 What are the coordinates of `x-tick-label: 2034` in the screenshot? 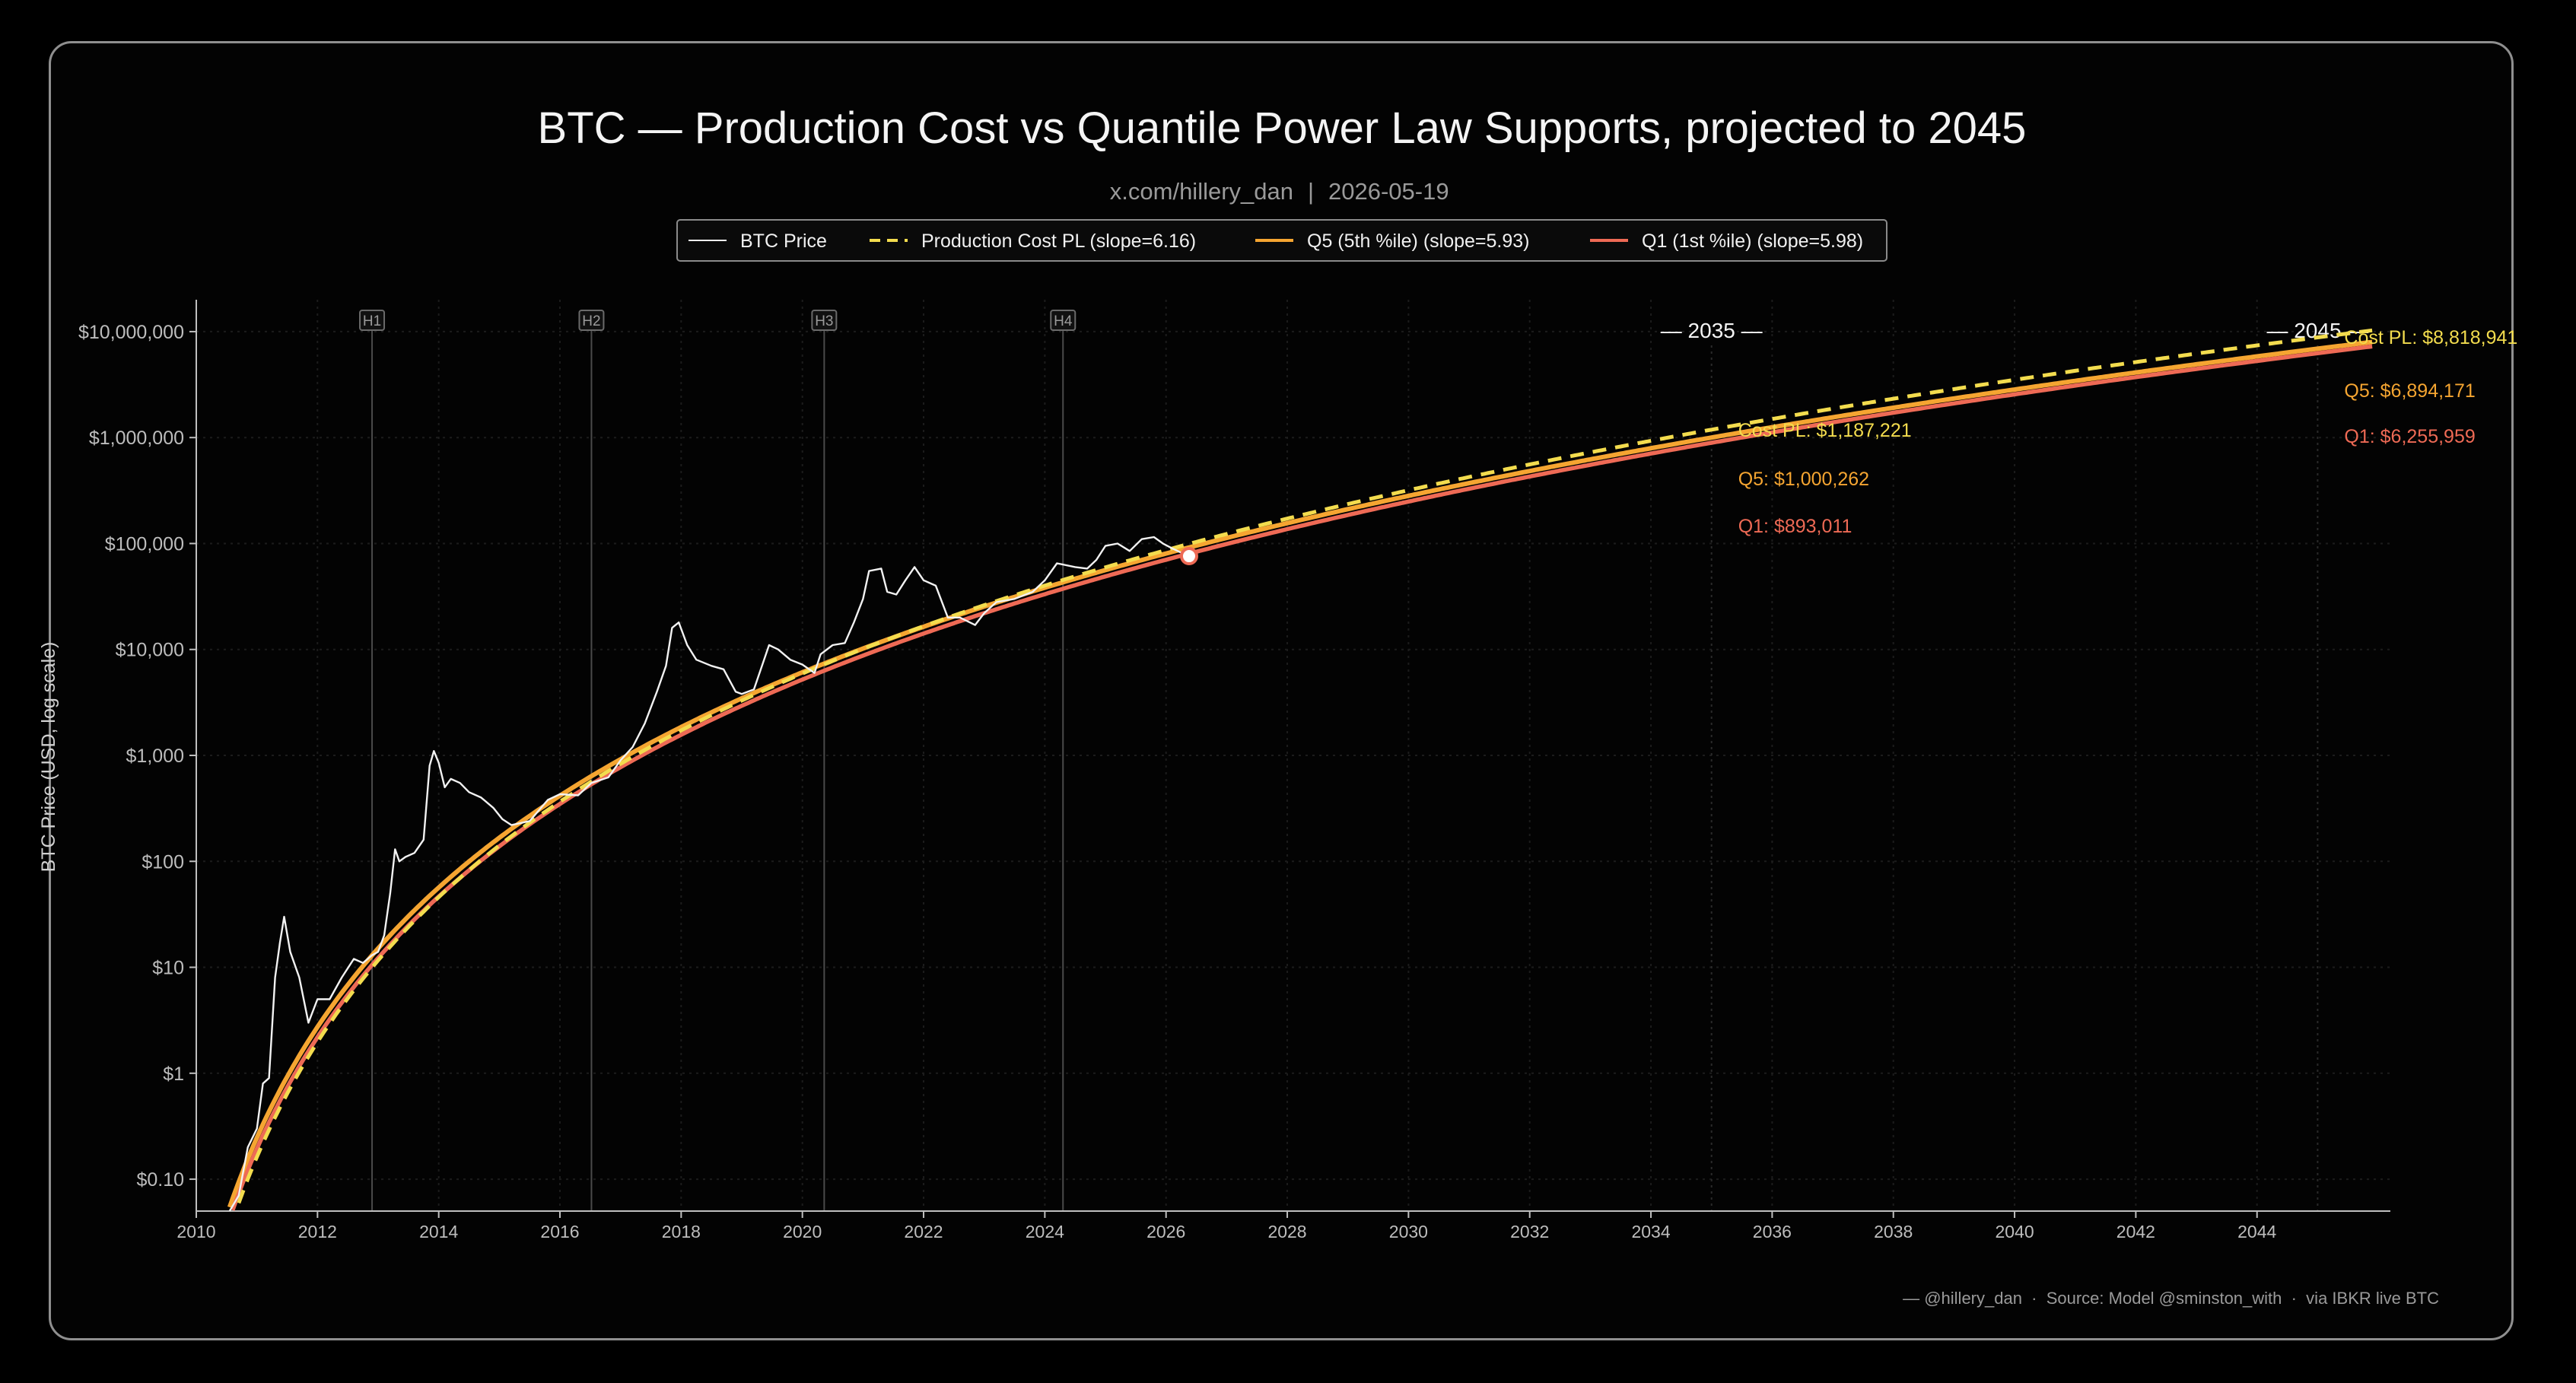 It's located at (1650, 1232).